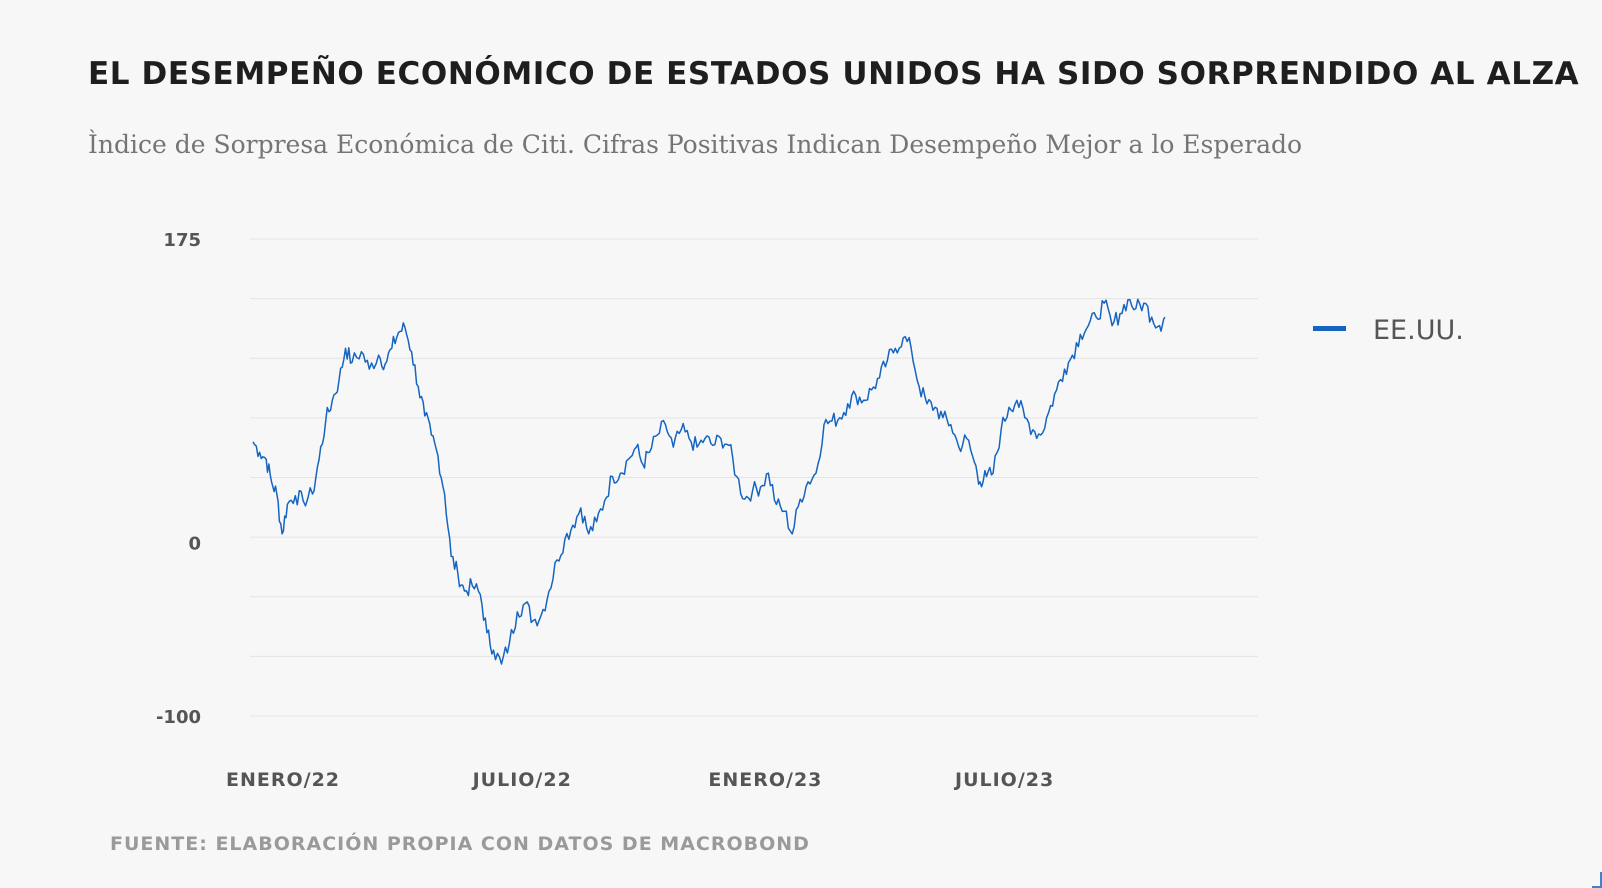 Image resolution: width=1602 pixels, height=888 pixels. I want to click on x-tick-label: JULIO/23, so click(1003, 780).